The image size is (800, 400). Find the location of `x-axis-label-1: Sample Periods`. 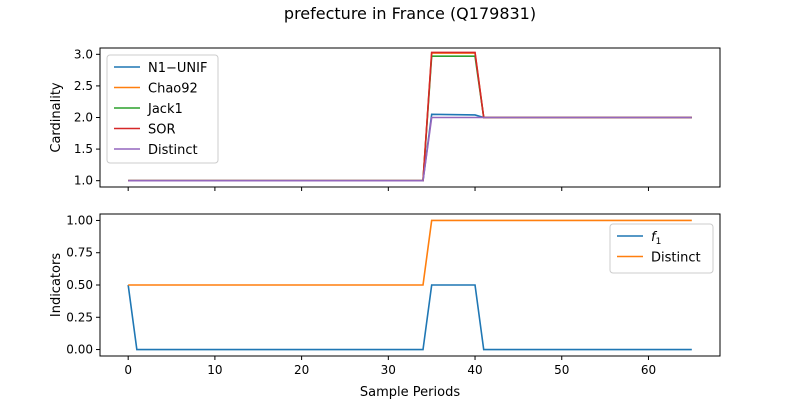

x-axis-label-1: Sample Periods is located at coordinates (410, 392).